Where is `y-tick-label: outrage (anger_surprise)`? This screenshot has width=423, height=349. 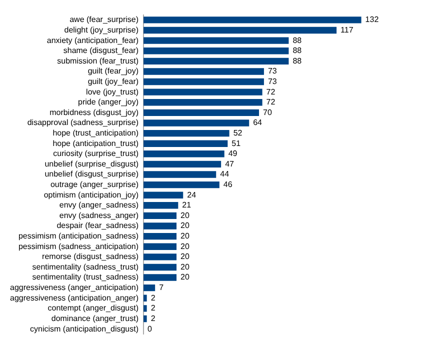
y-tick-label: outrage (anger_surprise) is located at coordinates (94, 185).